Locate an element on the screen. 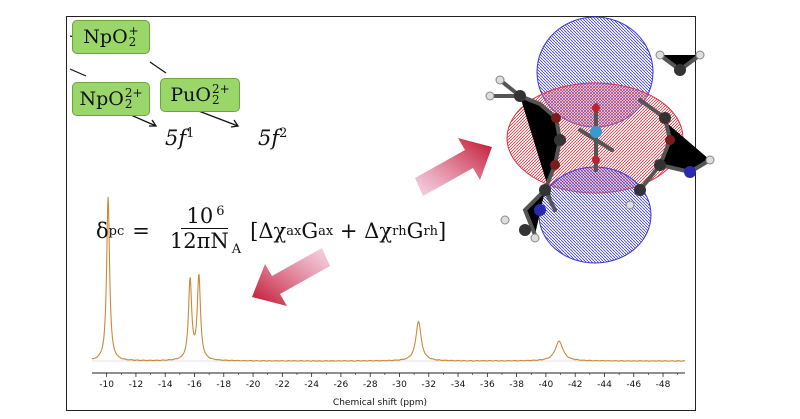 This screenshot has height=419, width=800. x-tick-label: -46 is located at coordinates (633, 385).